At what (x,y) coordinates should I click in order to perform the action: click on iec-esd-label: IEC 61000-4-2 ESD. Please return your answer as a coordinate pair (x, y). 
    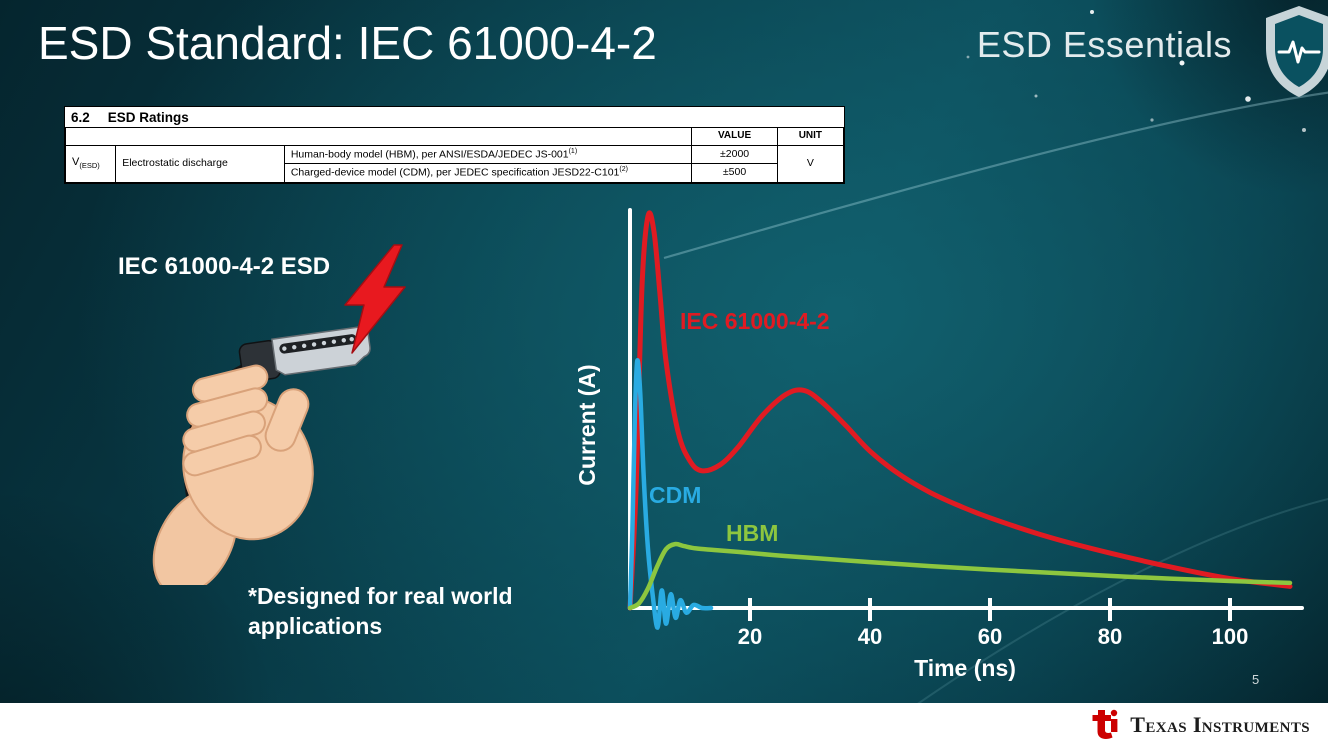
    Looking at the image, I should click on (224, 266).